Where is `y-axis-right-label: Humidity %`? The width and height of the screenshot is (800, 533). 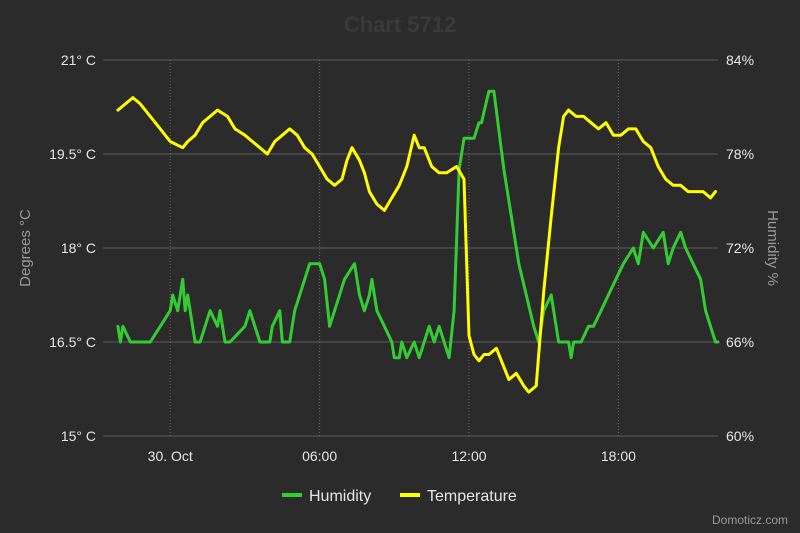
y-axis-right-label: Humidity % is located at coordinates (772, 248).